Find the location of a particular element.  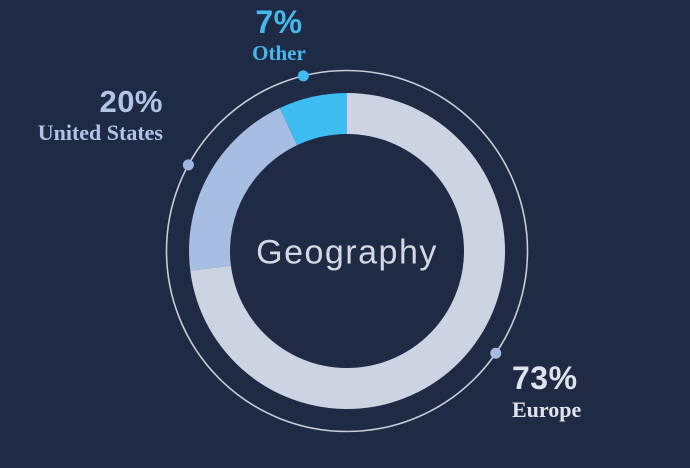

label-europe-percent: 73% is located at coordinates (545, 378).